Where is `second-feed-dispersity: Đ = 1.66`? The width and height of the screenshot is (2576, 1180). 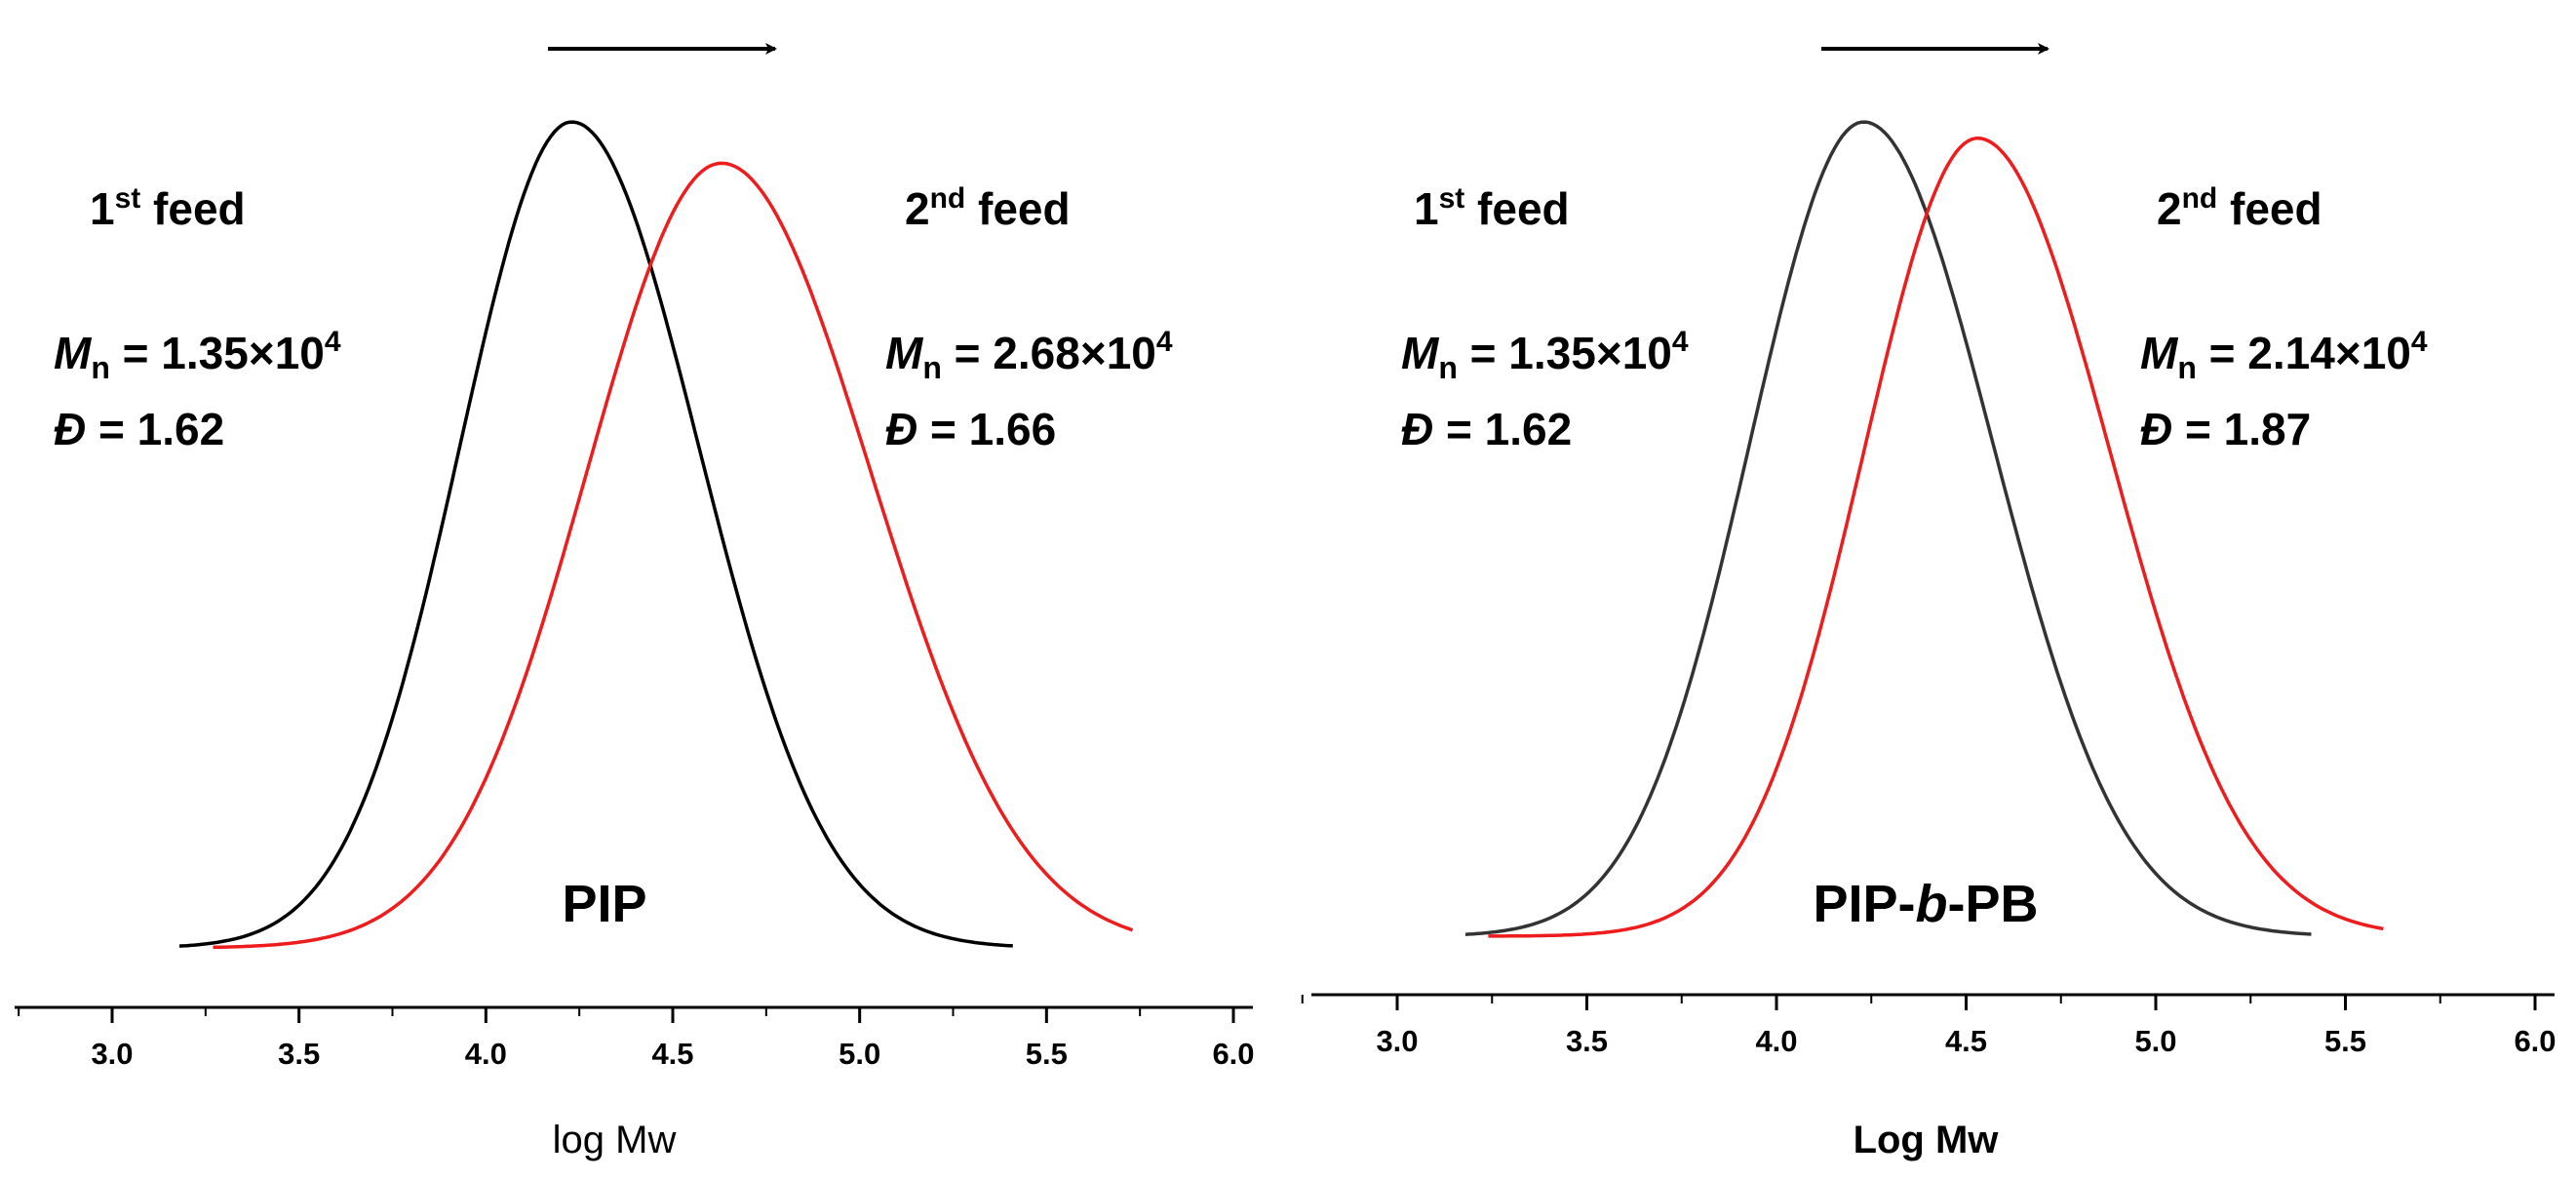 second-feed-dispersity: Đ = 1.66 is located at coordinates (970, 429).